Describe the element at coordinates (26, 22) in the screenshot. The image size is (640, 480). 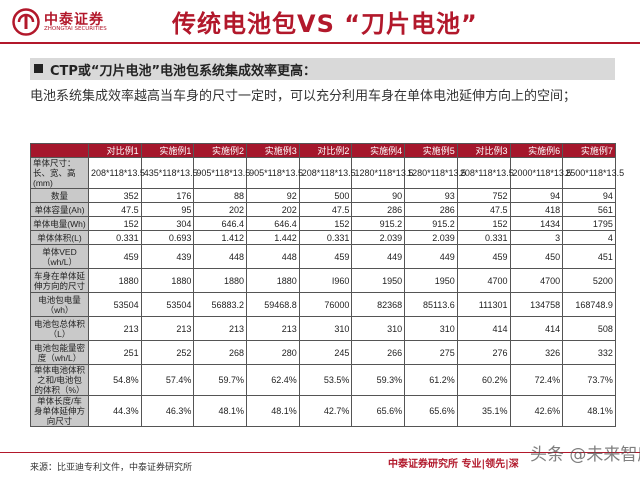
I see `logo-mark-icon` at that location.